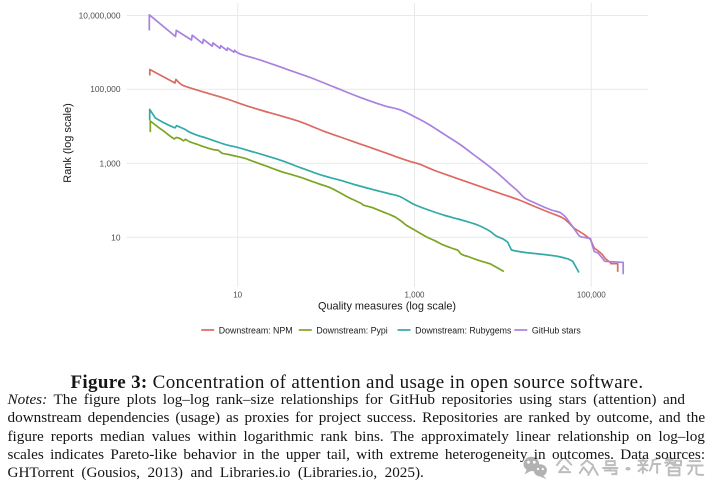 The height and width of the screenshot is (496, 719). What do you see at coordinates (100, 16) in the screenshot?
I see `svg-text: 10,000,000` at bounding box center [100, 16].